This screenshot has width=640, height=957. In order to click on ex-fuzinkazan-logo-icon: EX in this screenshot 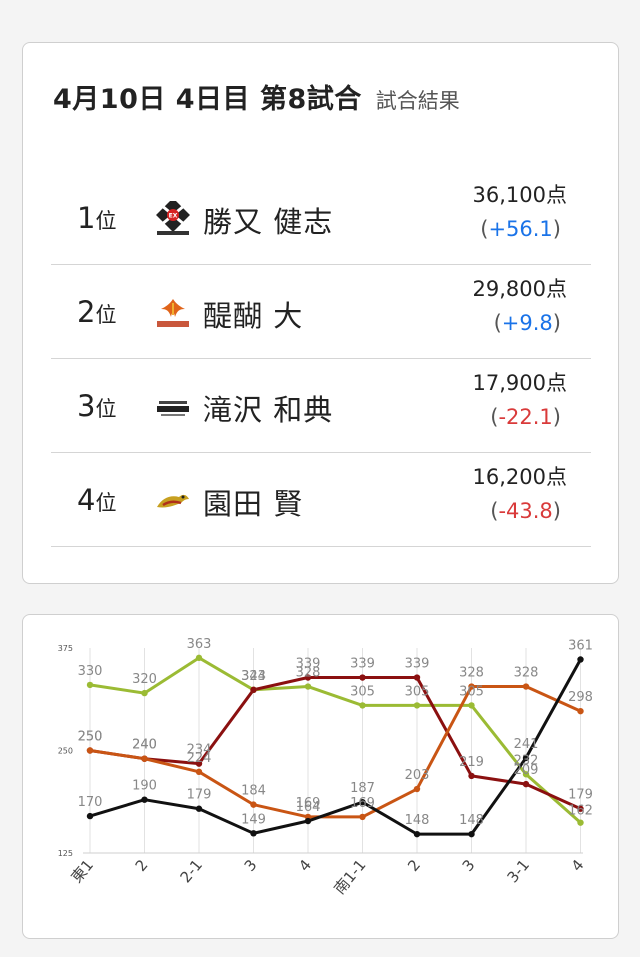, I will do `click(173, 218)`.